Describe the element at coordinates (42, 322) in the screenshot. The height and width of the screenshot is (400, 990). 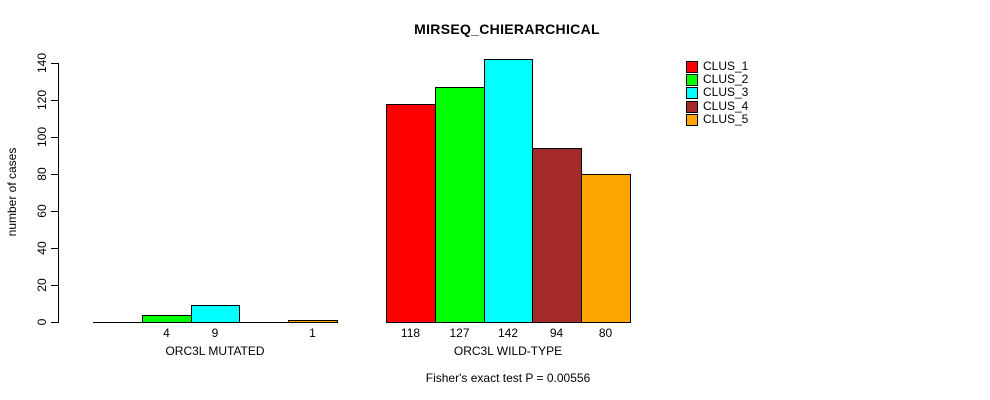
I see `y-tick-label: 0` at that location.